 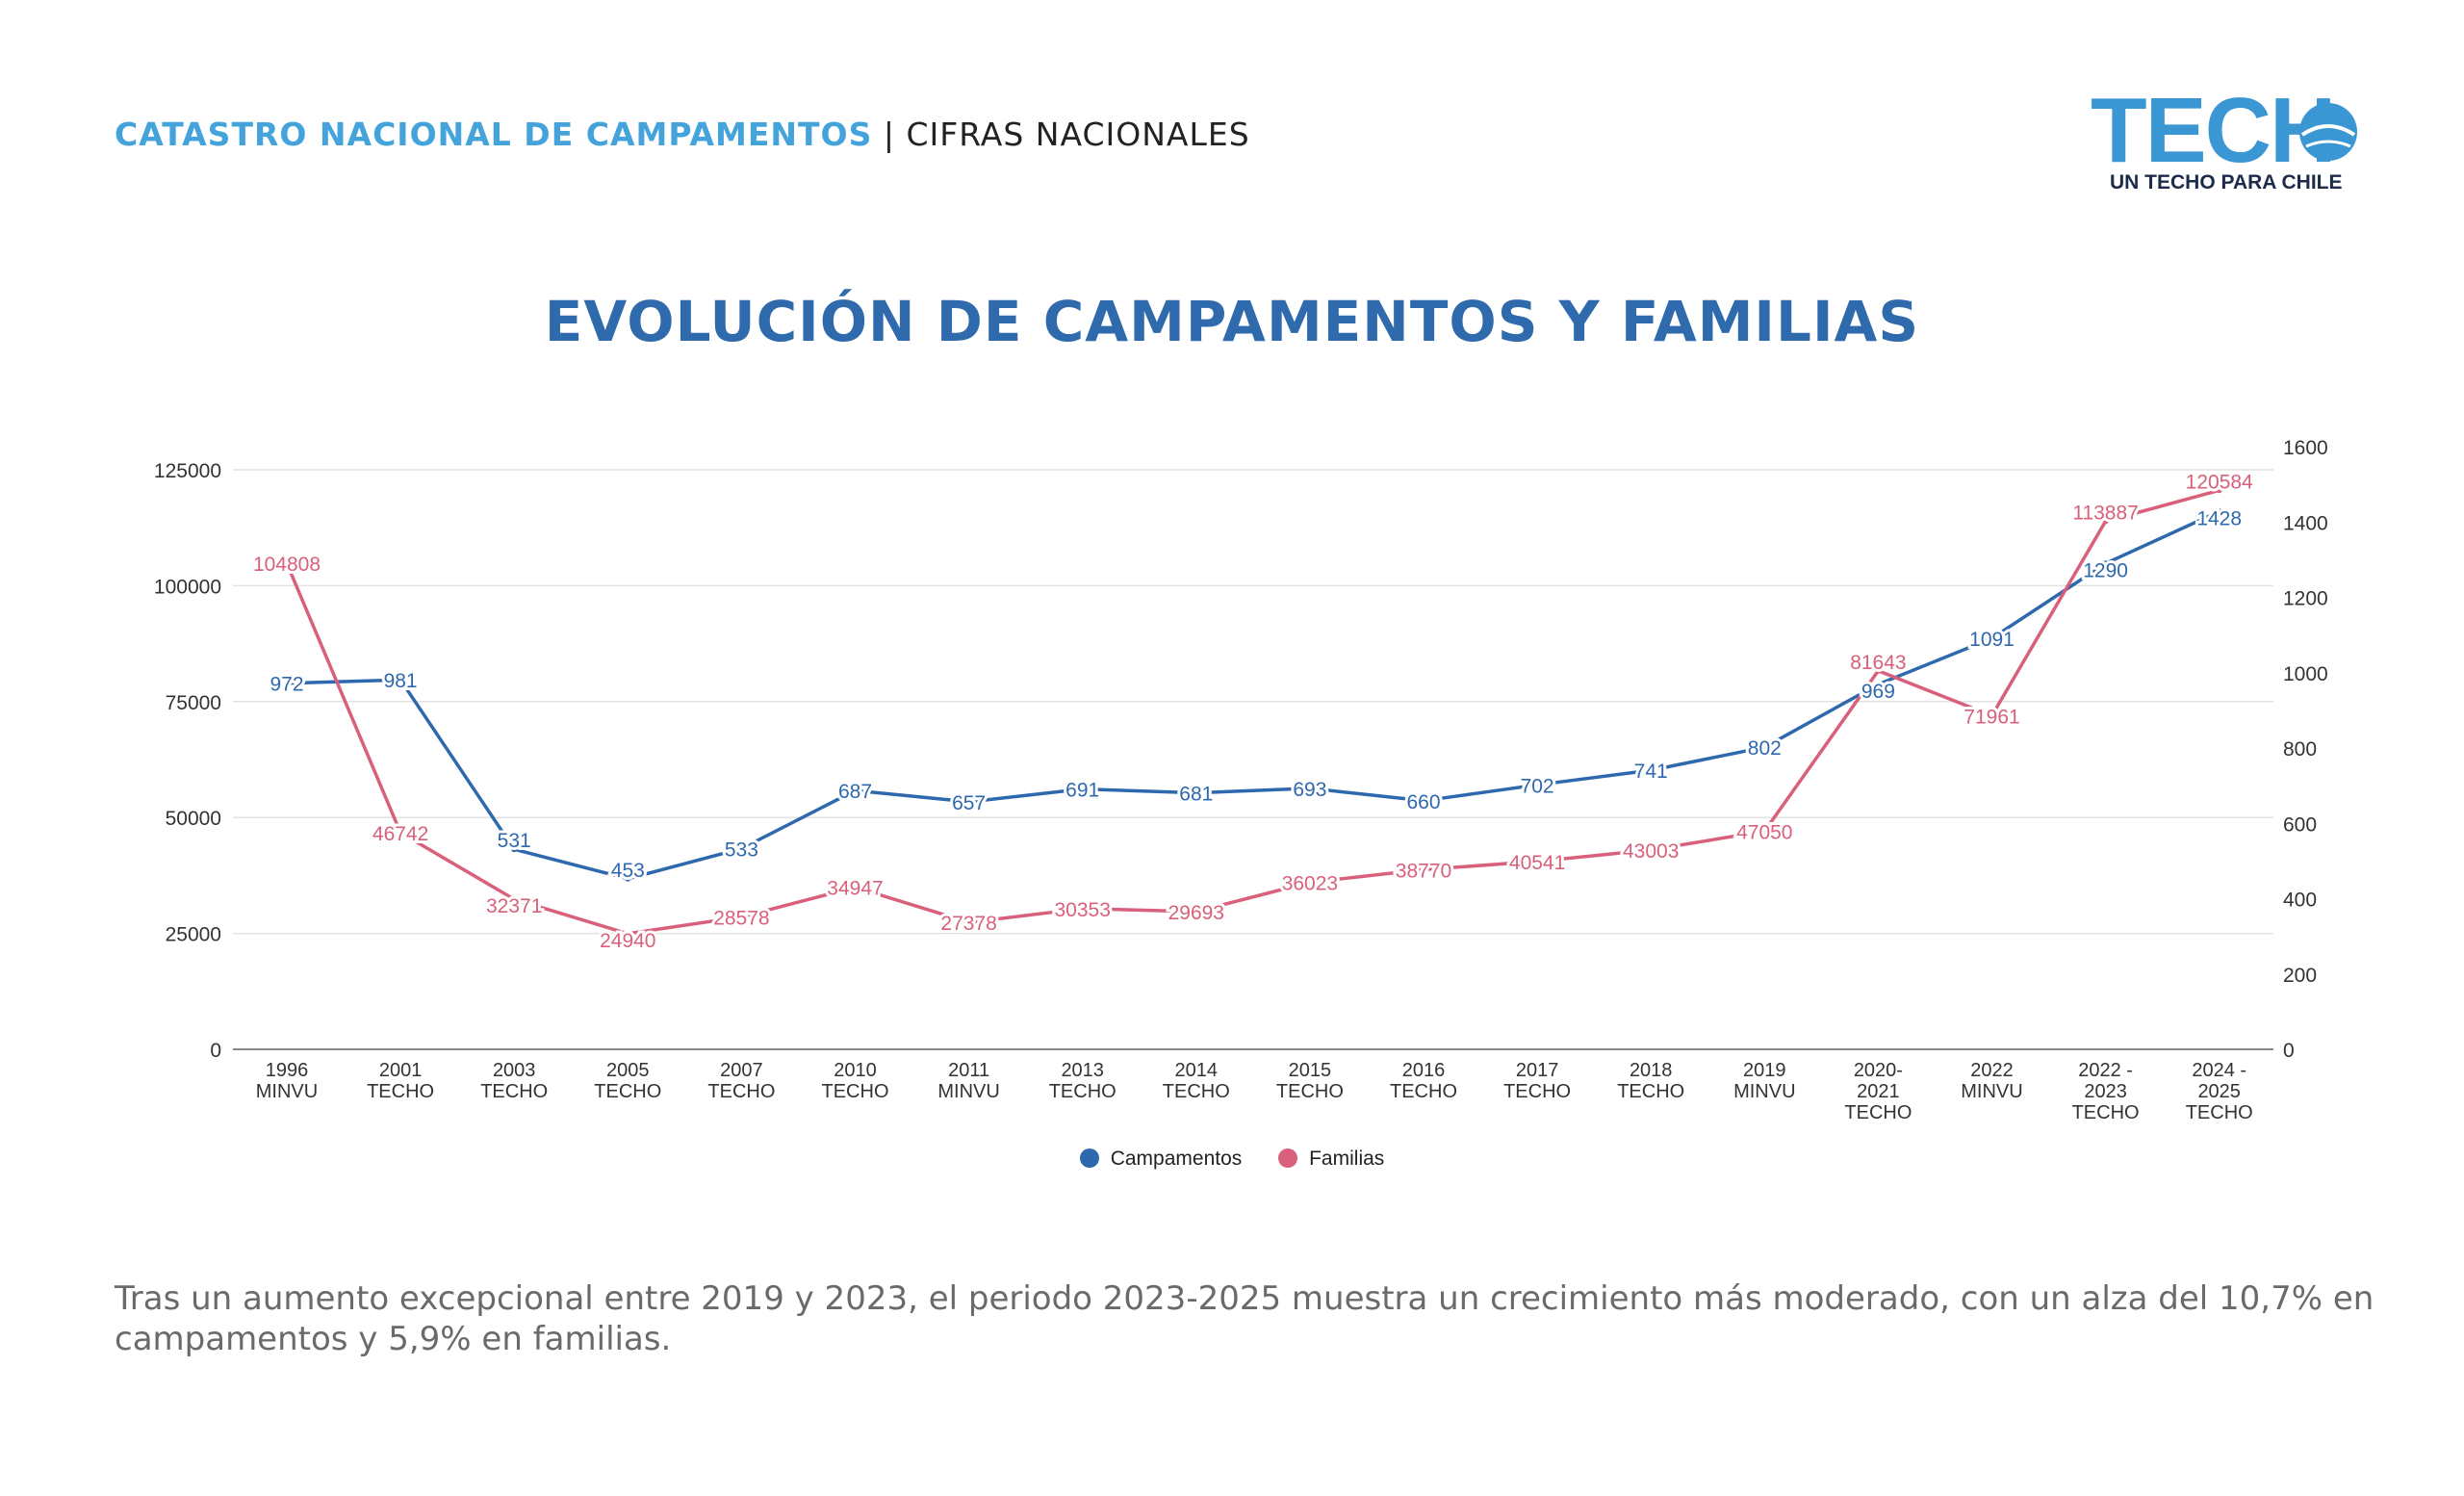 I want to click on data-label-campamentos: 969, so click(x=1878, y=692).